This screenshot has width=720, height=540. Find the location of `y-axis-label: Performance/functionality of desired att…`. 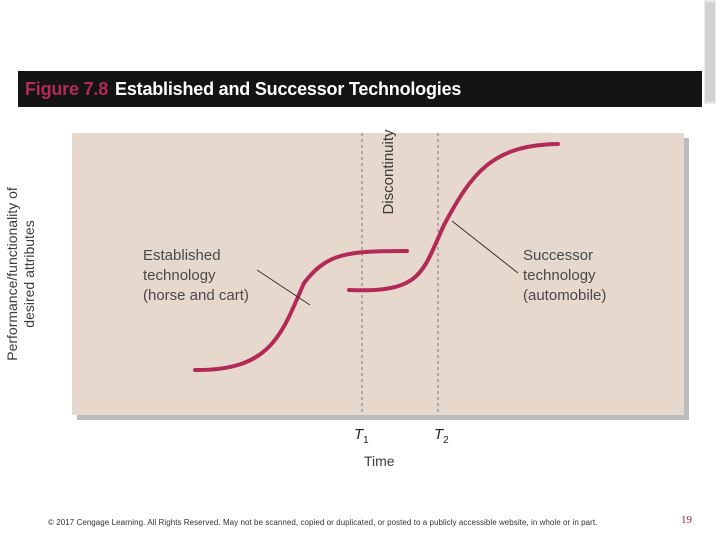

y-axis-label: Performance/functionality of desired att… is located at coordinates (20, 274).